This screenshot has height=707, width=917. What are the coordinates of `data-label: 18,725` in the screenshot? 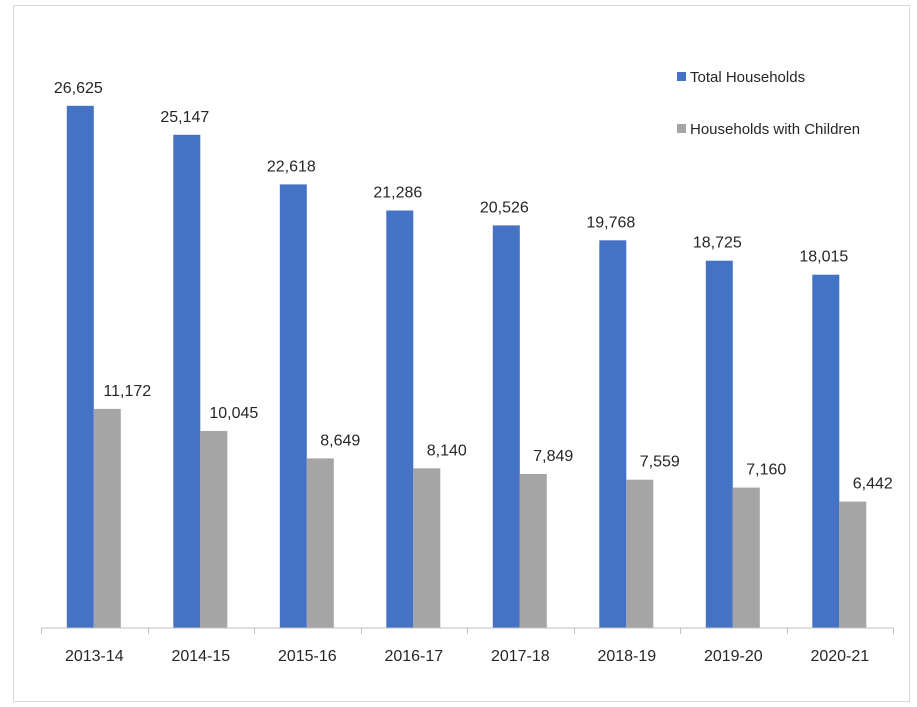 It's located at (717, 243).